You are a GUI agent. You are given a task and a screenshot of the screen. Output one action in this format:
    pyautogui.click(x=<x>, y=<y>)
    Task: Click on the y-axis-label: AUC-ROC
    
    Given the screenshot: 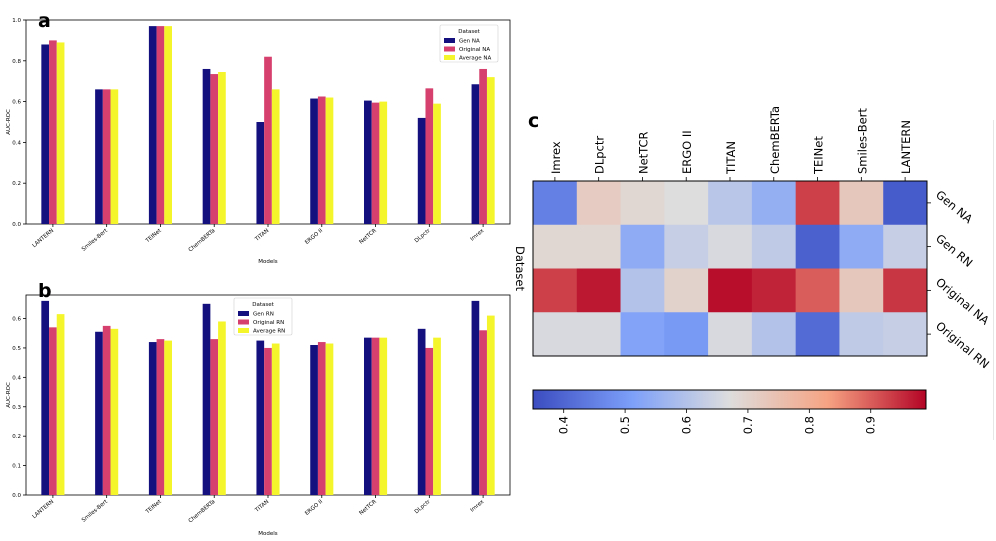 What is the action you would take?
    pyautogui.click(x=9, y=122)
    